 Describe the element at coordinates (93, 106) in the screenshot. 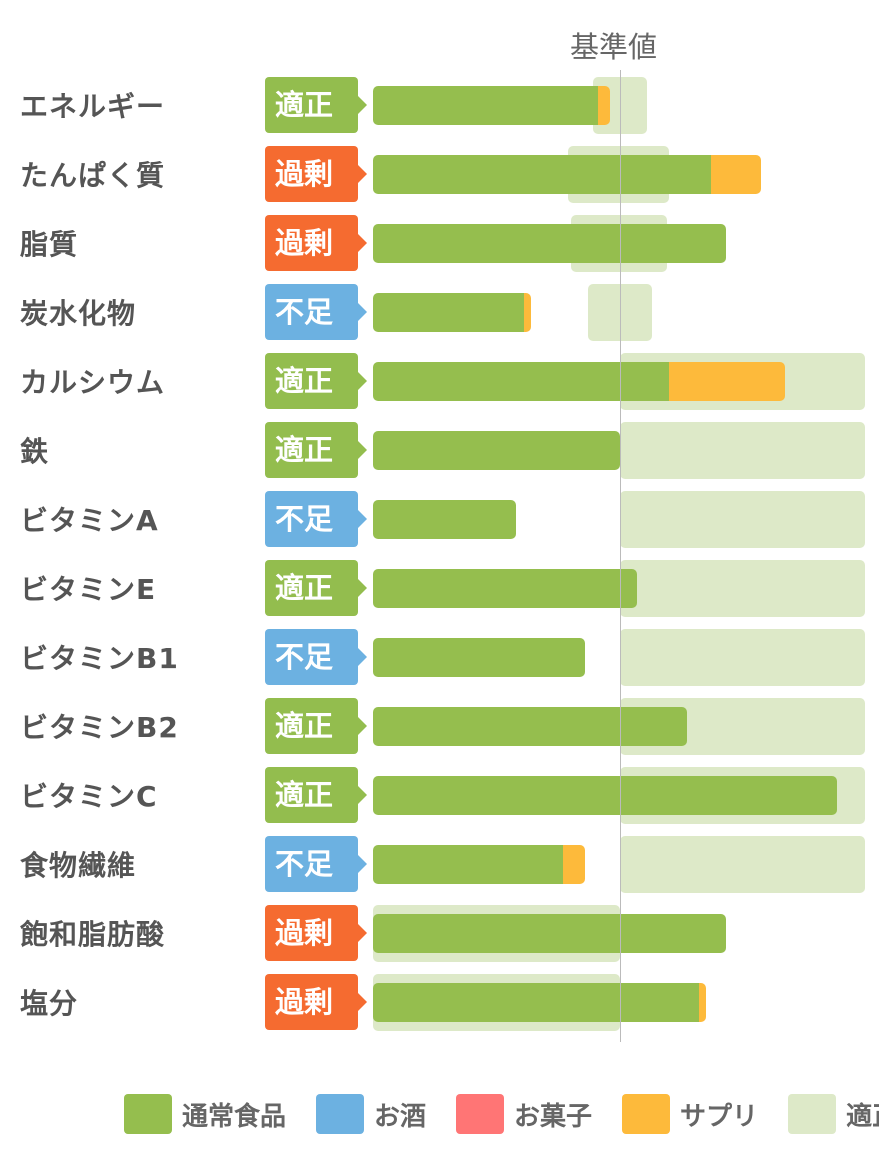

I see `category-label: エネルギー` at that location.